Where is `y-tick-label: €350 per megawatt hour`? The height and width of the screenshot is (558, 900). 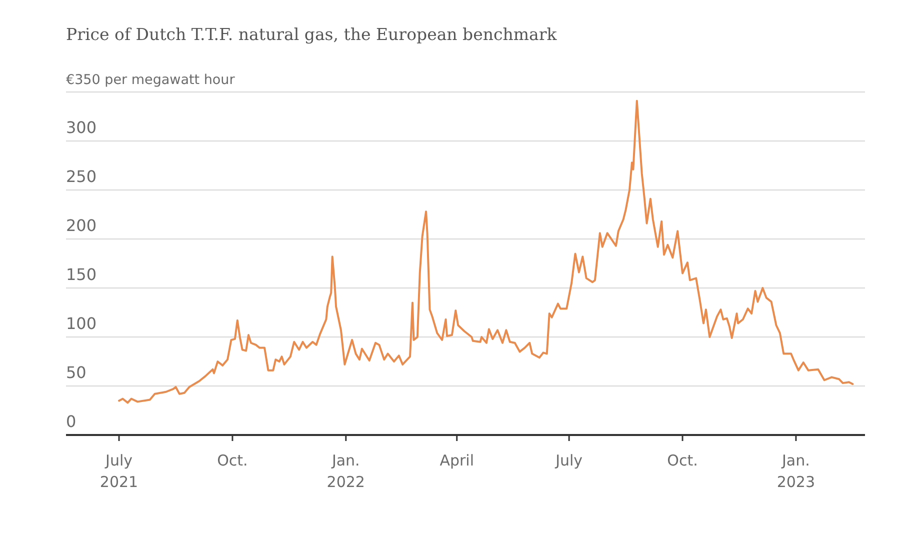
y-tick-label: €350 per megawatt hour is located at coordinates (151, 80).